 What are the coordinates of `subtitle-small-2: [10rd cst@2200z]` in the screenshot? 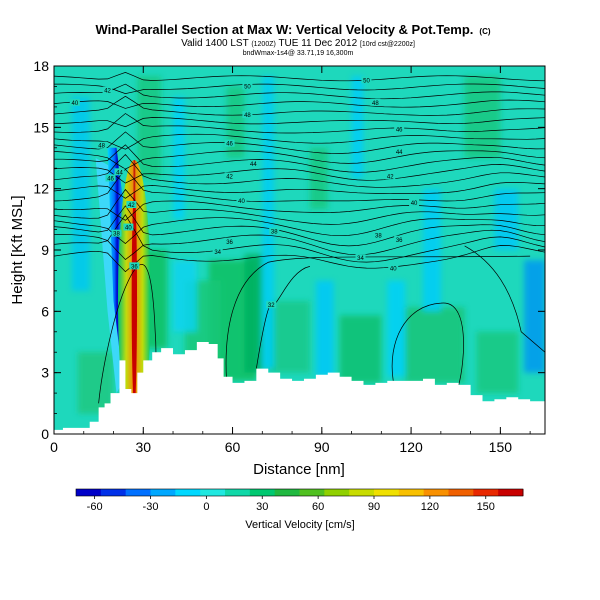 It's located at (387, 44).